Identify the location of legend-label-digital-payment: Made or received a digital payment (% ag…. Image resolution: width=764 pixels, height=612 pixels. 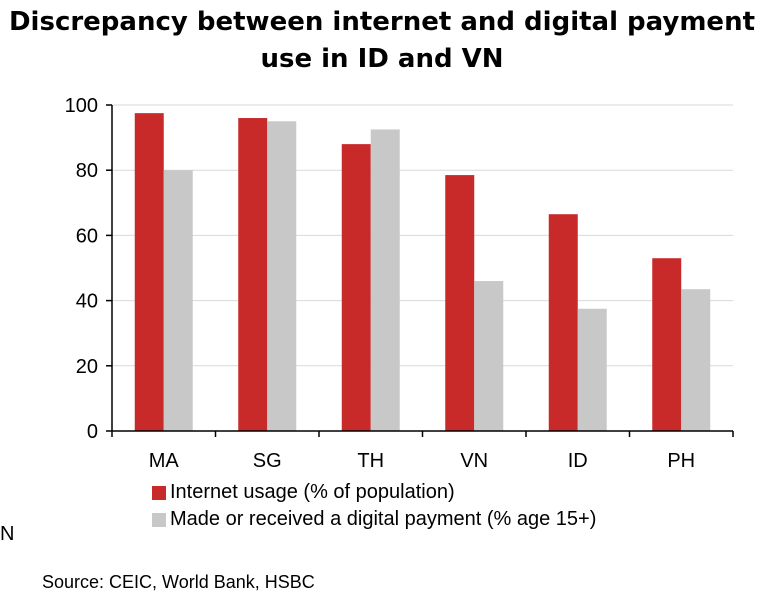
(383, 519).